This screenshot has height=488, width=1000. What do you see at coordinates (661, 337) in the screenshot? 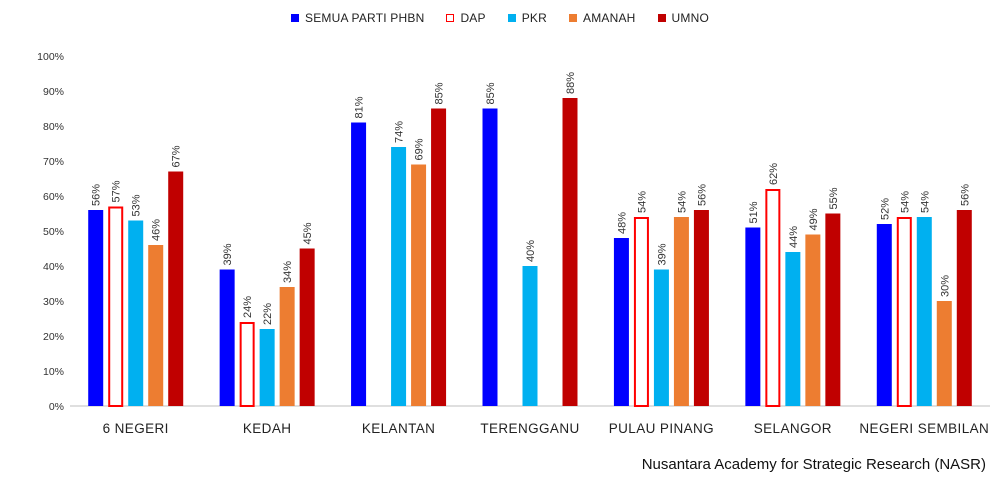
I see `bar-pkr-pulau-pinang` at bounding box center [661, 337].